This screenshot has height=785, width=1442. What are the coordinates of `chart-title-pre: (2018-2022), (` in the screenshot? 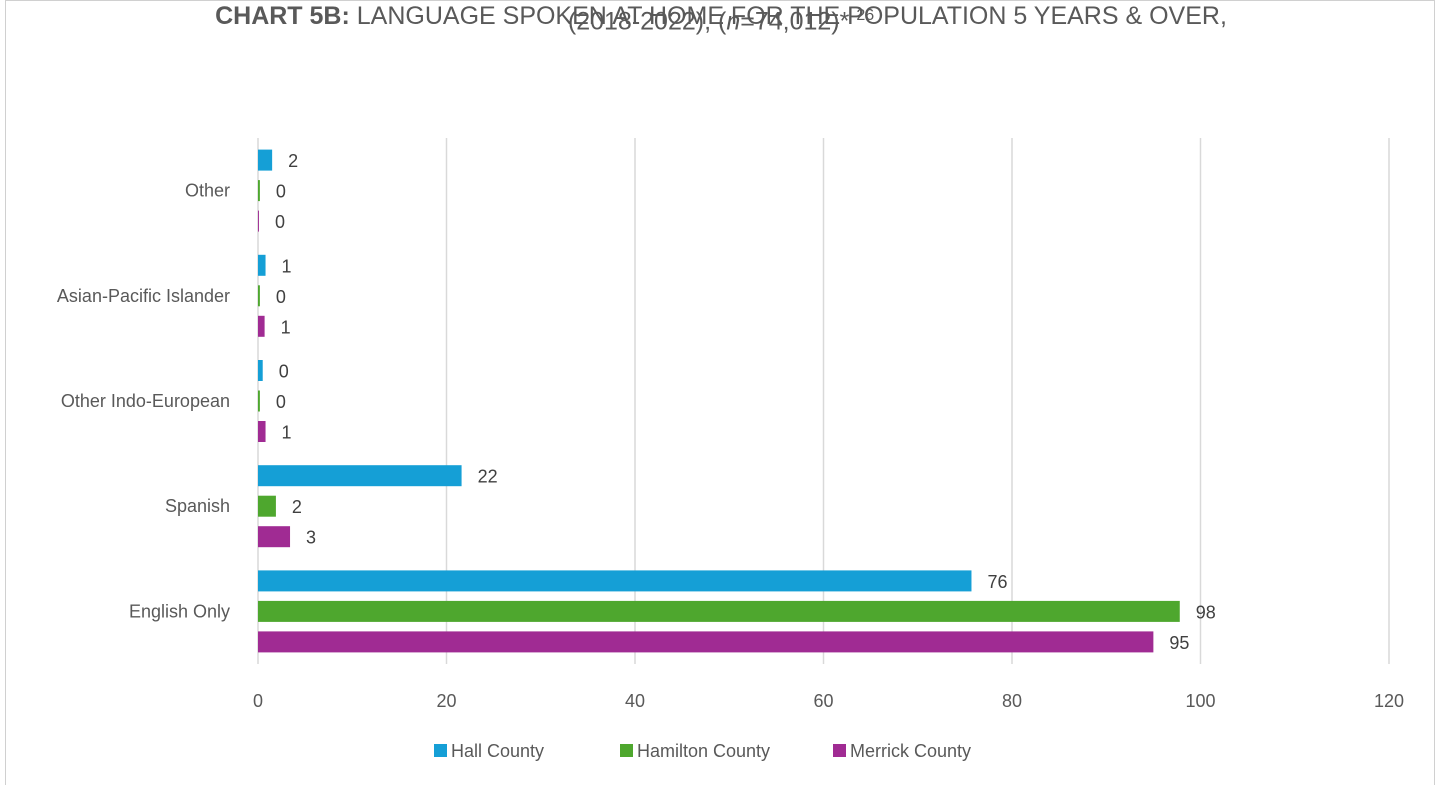 It's located at (647, 21).